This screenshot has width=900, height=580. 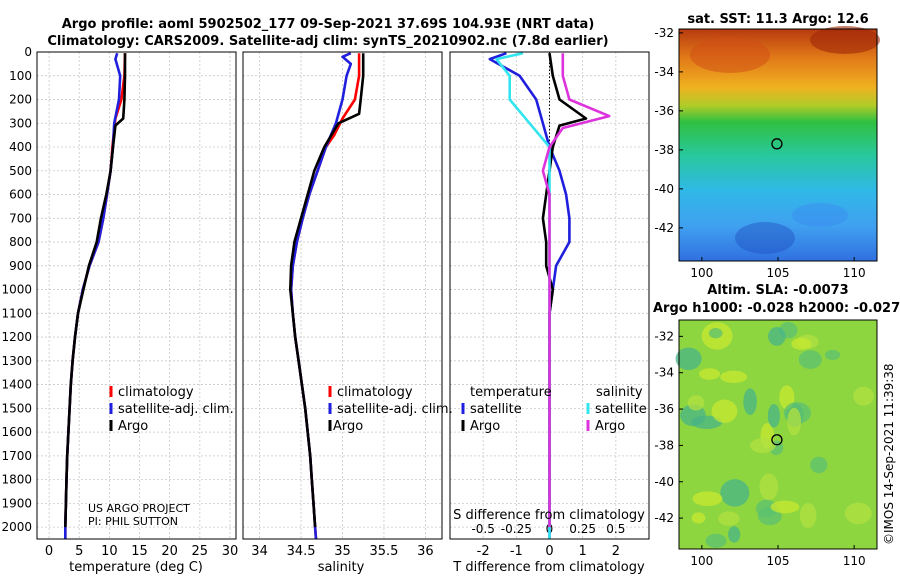 What do you see at coordinates (664, 111) in the screenshot?
I see `map-y-tick-label: -36` at bounding box center [664, 111].